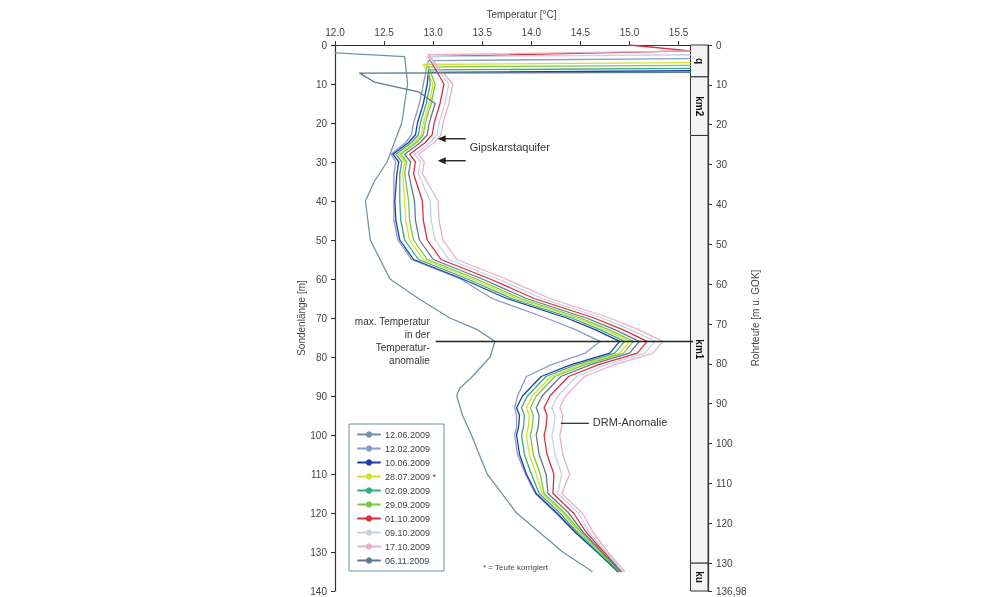 The image size is (1006, 597). What do you see at coordinates (722, 204) in the screenshot?
I see `y2-tick-label: 40` at bounding box center [722, 204].